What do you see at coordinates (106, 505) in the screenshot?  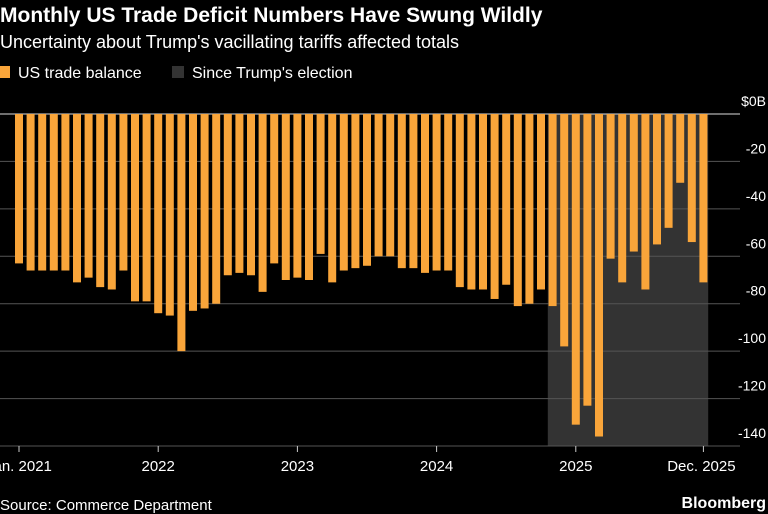 I see `source: Source: Commerce Department` at bounding box center [106, 505].